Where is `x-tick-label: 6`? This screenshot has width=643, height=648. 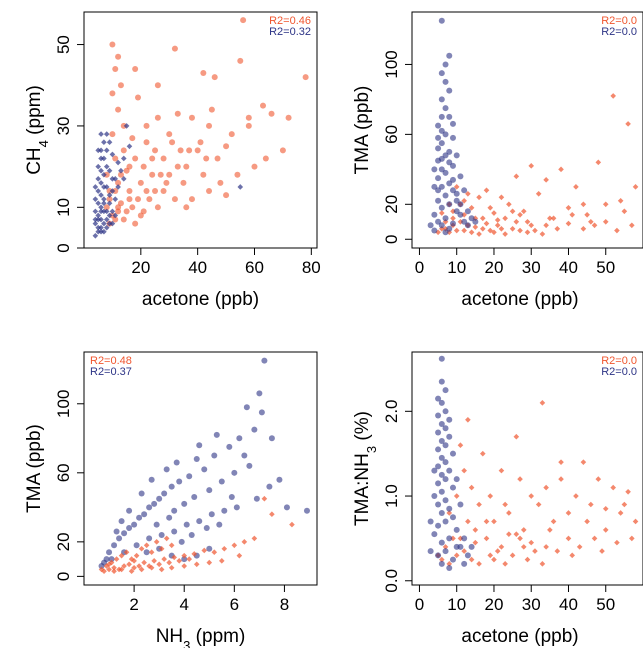
x-tick-label: 6 is located at coordinates (234, 604).